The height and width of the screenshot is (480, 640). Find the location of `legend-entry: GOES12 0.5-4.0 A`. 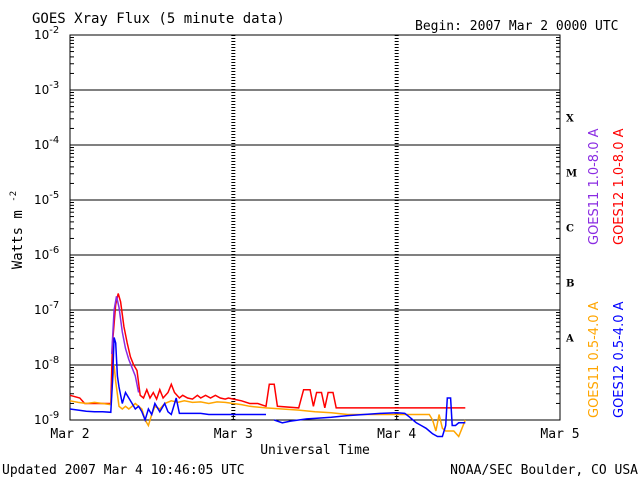

legend-entry: GOES12 0.5-4.0 A is located at coordinates (619, 359).